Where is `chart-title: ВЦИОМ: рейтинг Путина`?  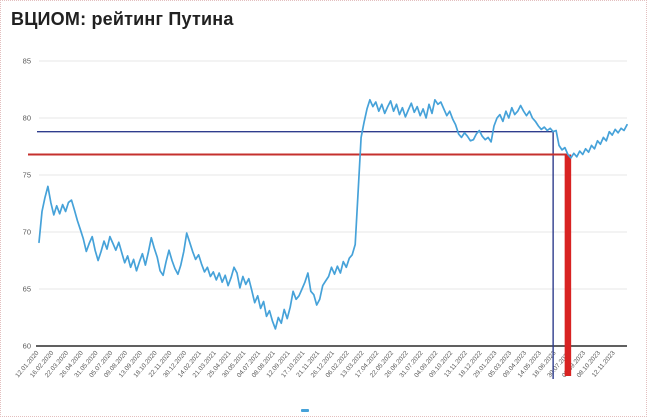 chart-title: ВЦИОМ: рейтинг Путина is located at coordinates (122, 19).